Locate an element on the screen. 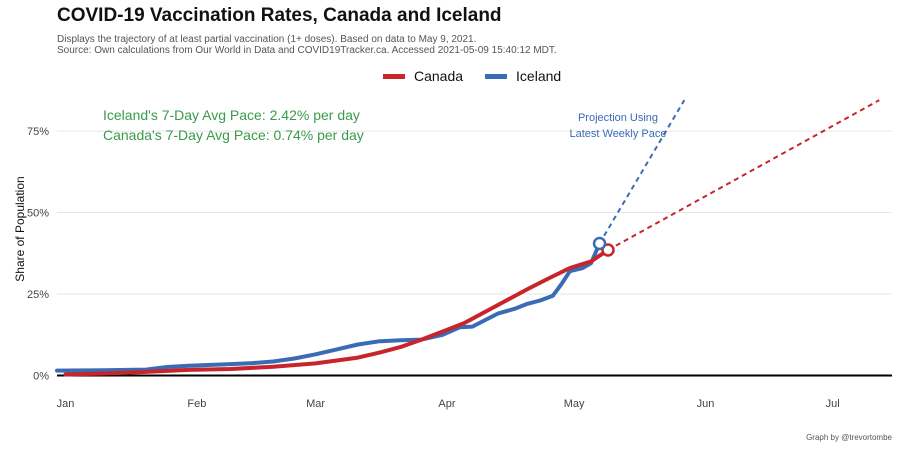 The height and width of the screenshot is (450, 900). credit-caption: Graph by @trevortombe is located at coordinates (849, 437).